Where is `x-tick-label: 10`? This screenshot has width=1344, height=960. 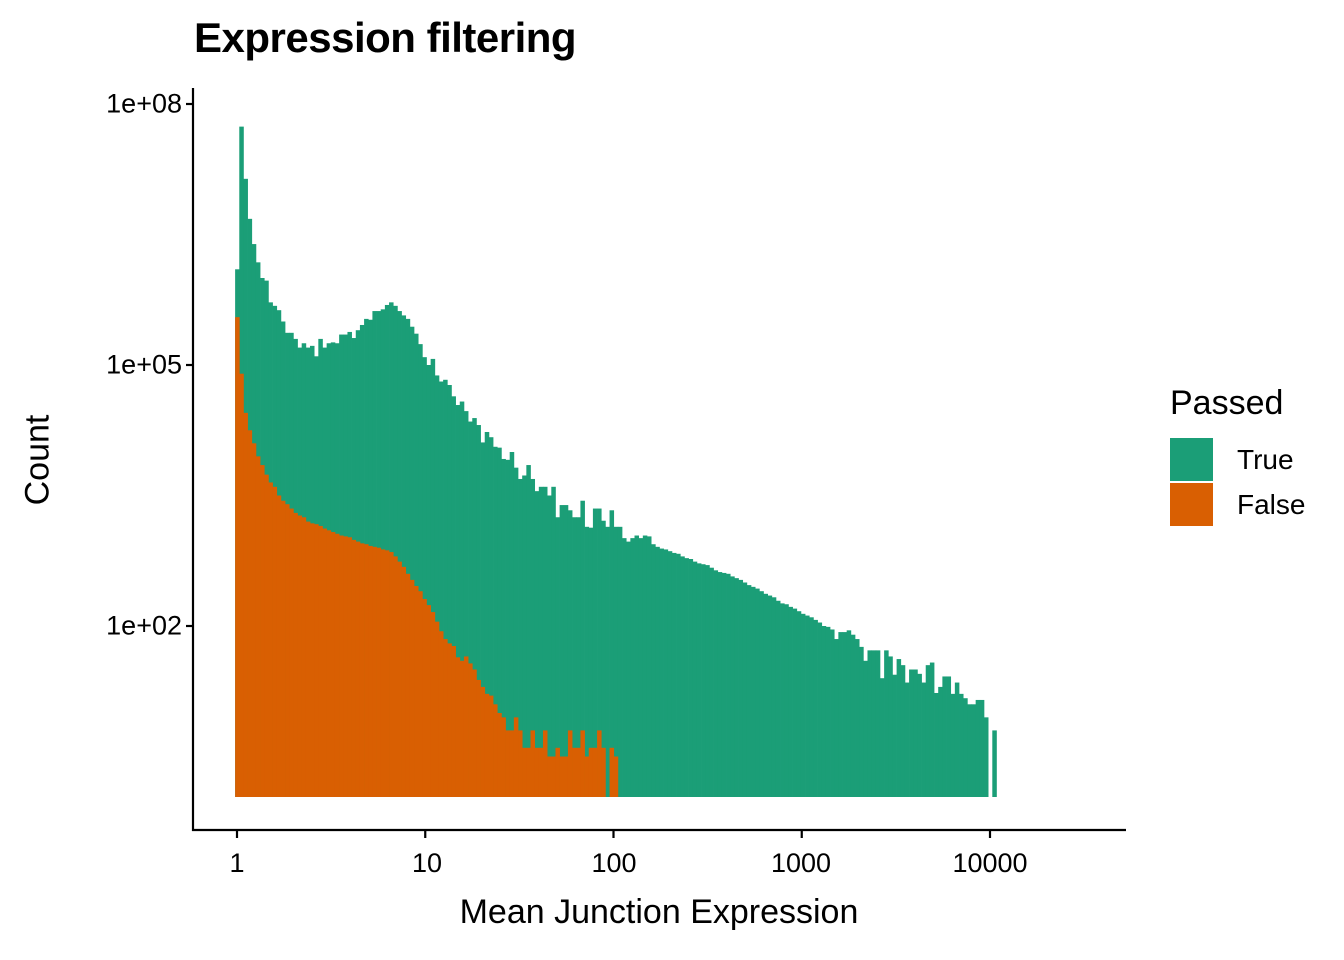
x-tick-label: 10 is located at coordinates (427, 863).